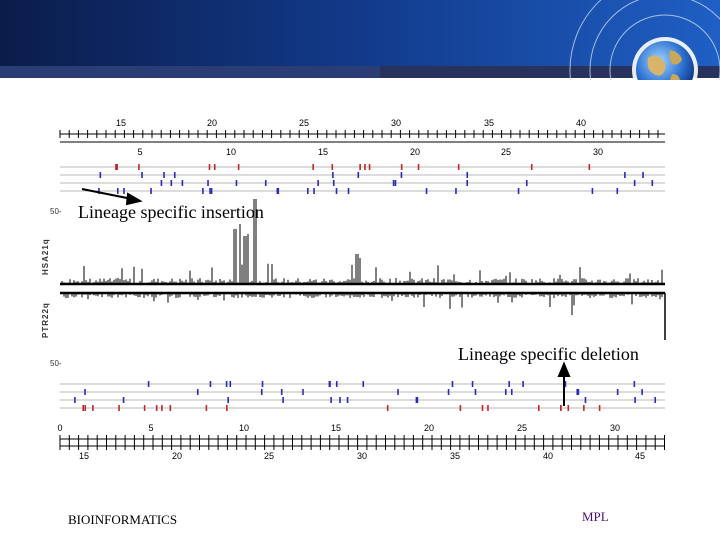  What do you see at coordinates (56, 363) in the screenshot?
I see `lower-scale-label: 50-` at bounding box center [56, 363].